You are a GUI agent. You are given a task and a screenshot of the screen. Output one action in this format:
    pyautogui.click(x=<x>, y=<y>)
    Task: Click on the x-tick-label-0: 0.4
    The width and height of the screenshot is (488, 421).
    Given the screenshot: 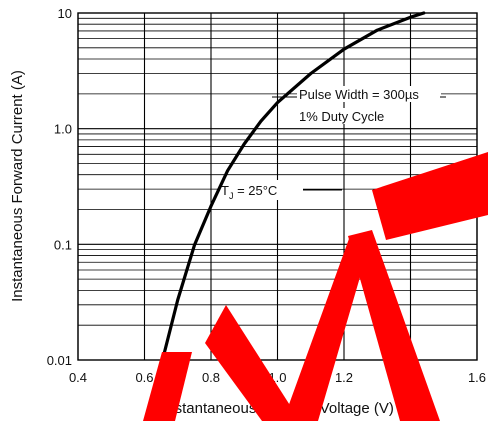 What is the action you would take?
    pyautogui.click(x=78, y=377)
    